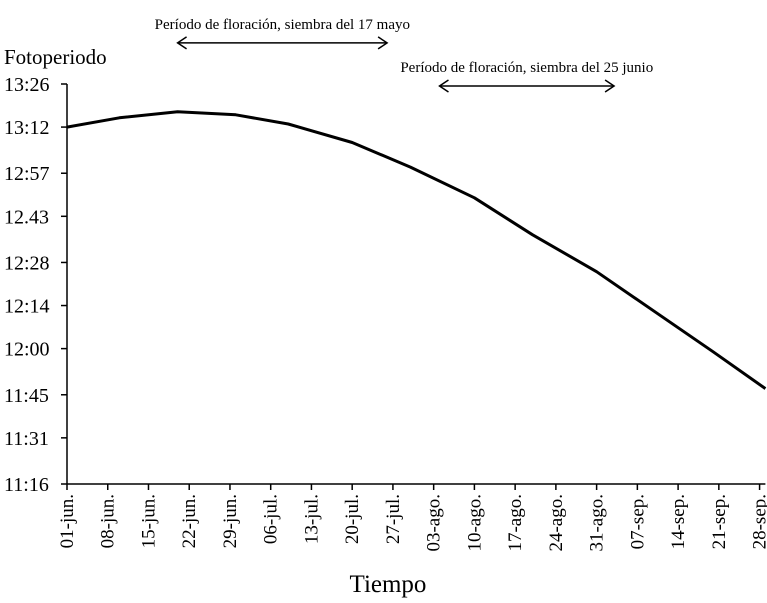  Describe the element at coordinates (388, 584) in the screenshot. I see `x-axis-label: Tiempo` at that location.